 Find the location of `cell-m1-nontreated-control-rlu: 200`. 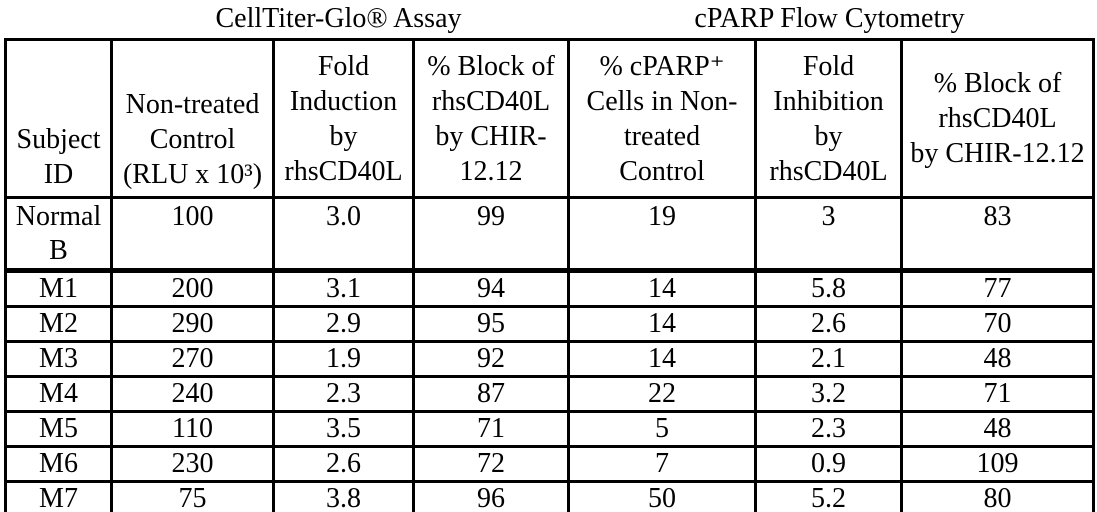

cell-m1-nontreated-control-rlu: 200 is located at coordinates (192, 288).